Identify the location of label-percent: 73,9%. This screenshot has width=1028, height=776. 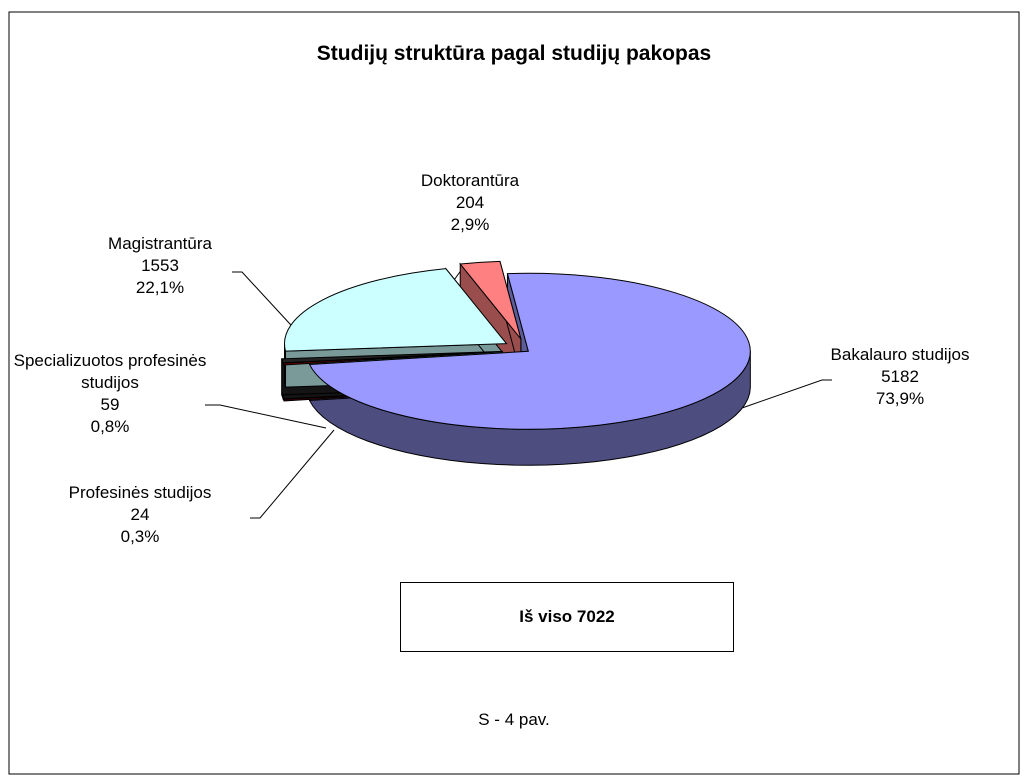
(900, 398).